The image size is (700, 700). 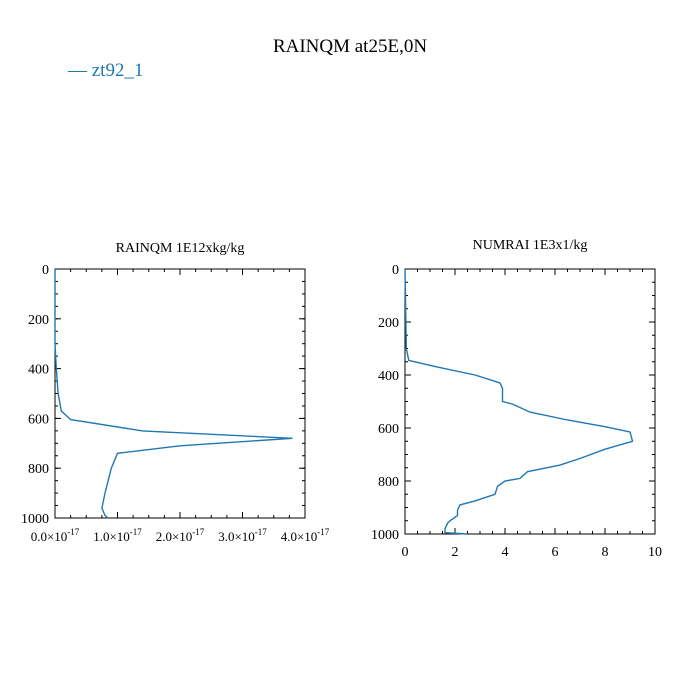 What do you see at coordinates (455, 552) in the screenshot?
I see `x-tick-label: 2` at bounding box center [455, 552].